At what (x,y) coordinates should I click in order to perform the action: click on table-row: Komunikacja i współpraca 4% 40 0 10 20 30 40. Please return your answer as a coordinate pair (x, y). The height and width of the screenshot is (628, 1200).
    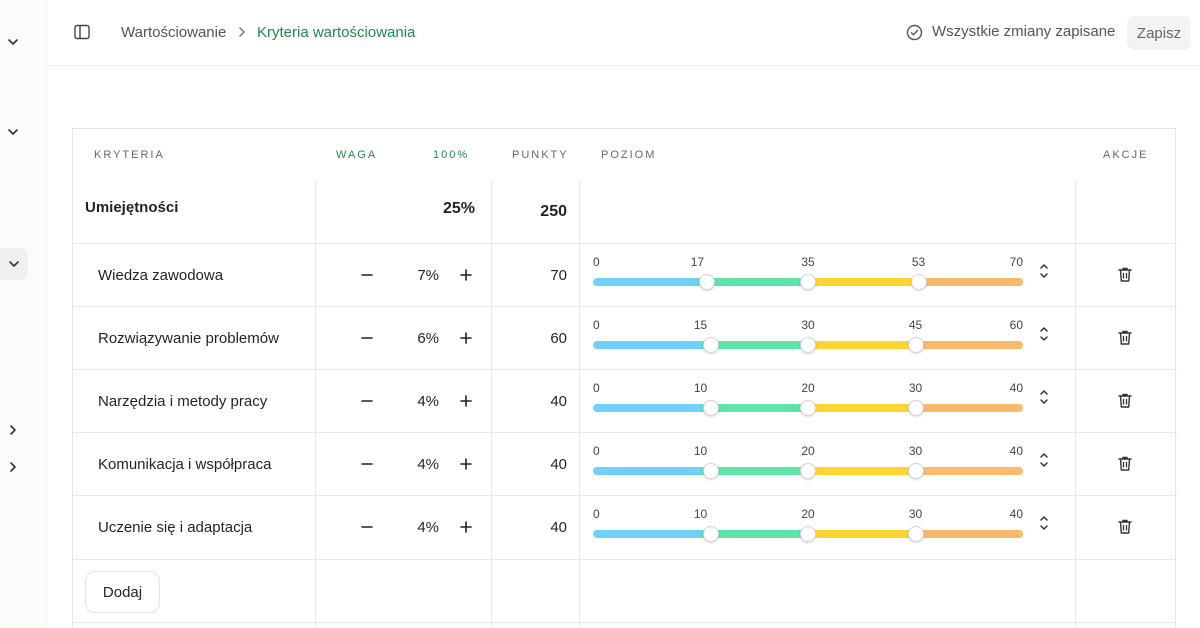
    Looking at the image, I should click on (625, 463).